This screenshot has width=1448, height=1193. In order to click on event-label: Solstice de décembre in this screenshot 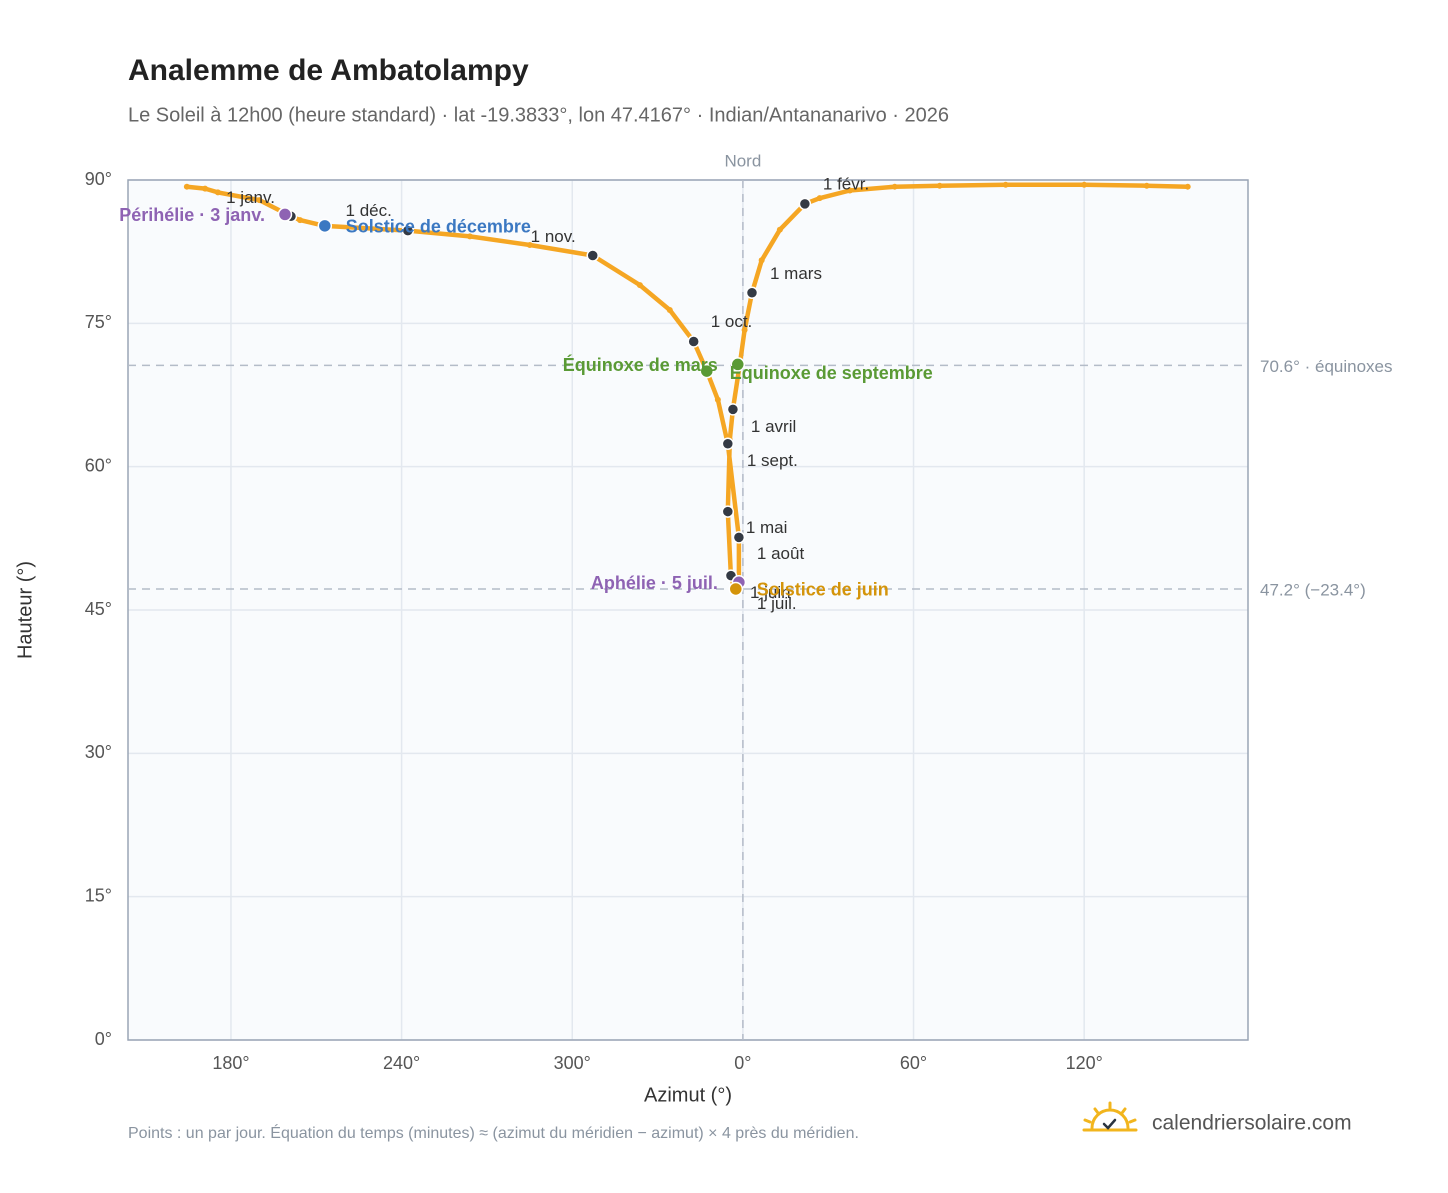, I will do `click(438, 227)`.